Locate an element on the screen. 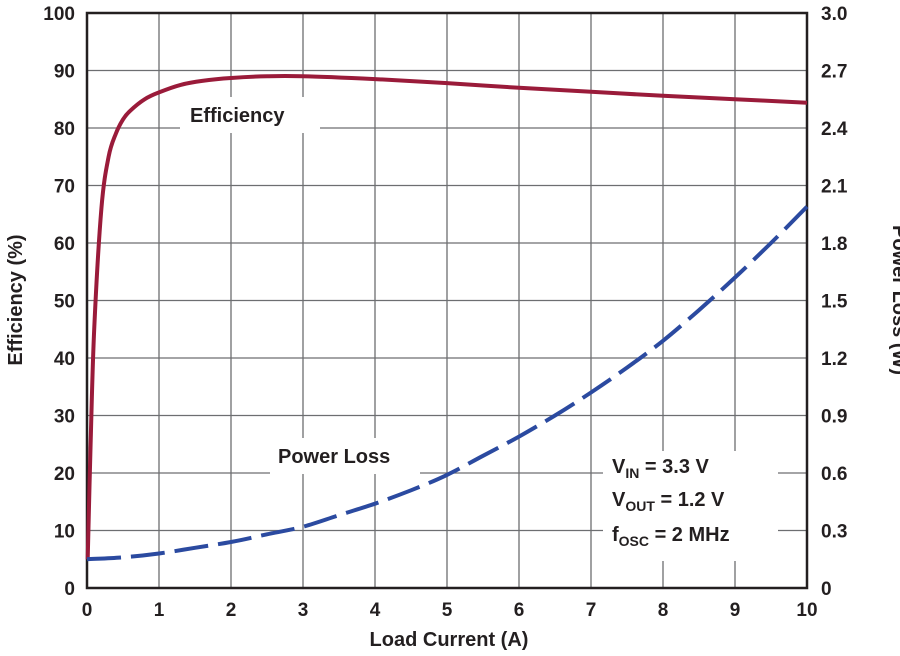  y-axis-left-title: Efficiency (%) is located at coordinates (16, 299).